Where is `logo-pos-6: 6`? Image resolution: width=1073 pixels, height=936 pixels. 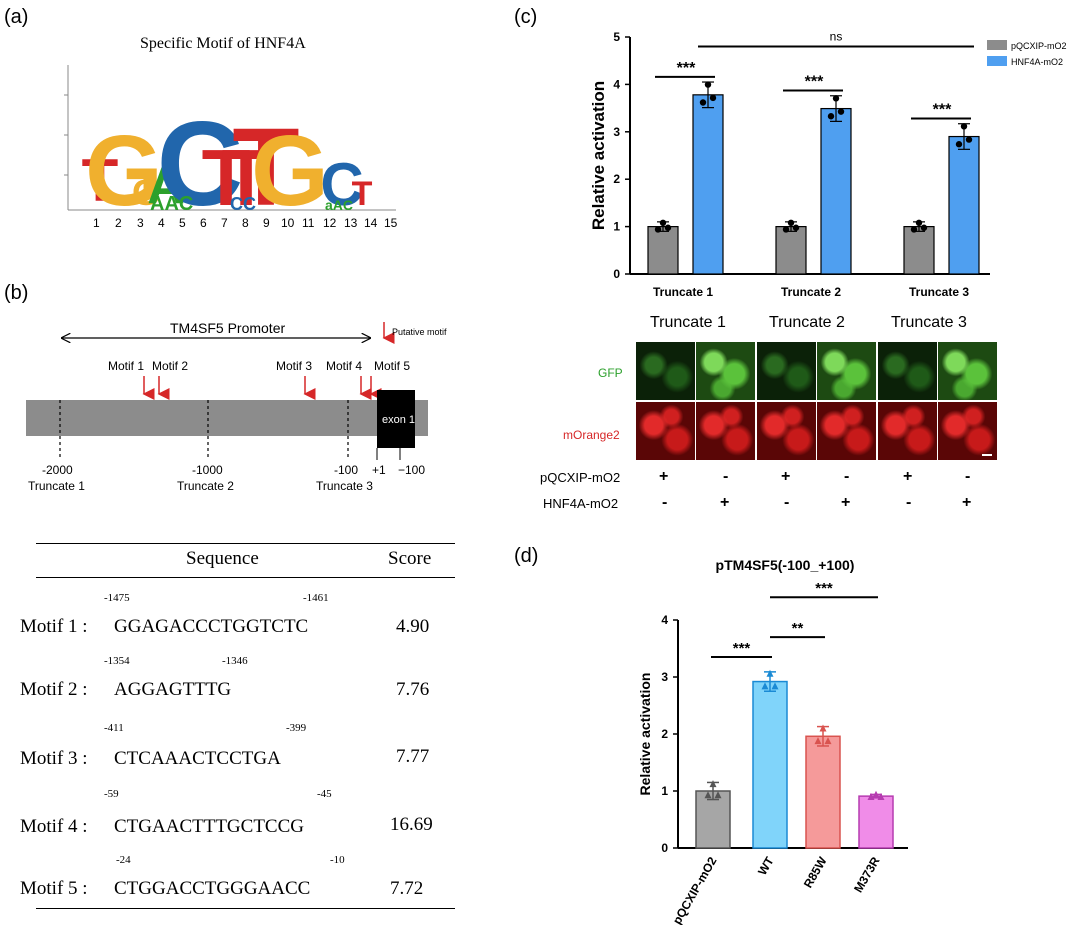 logo-pos-6: 6 is located at coordinates (203, 223).